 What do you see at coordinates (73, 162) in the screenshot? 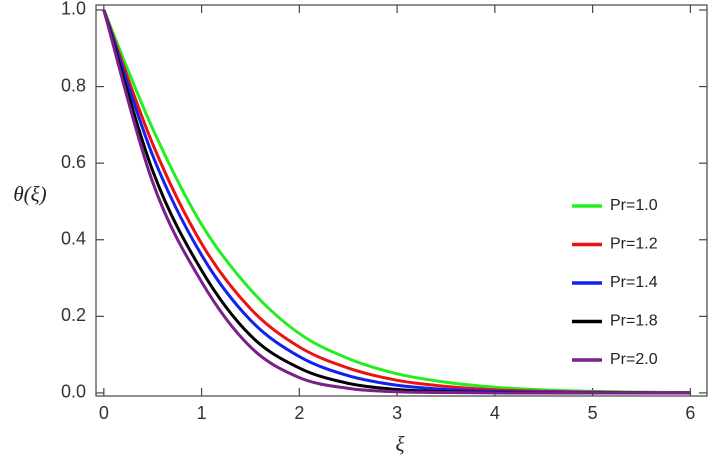
I see `y-tick-label: 0.6` at bounding box center [73, 162].